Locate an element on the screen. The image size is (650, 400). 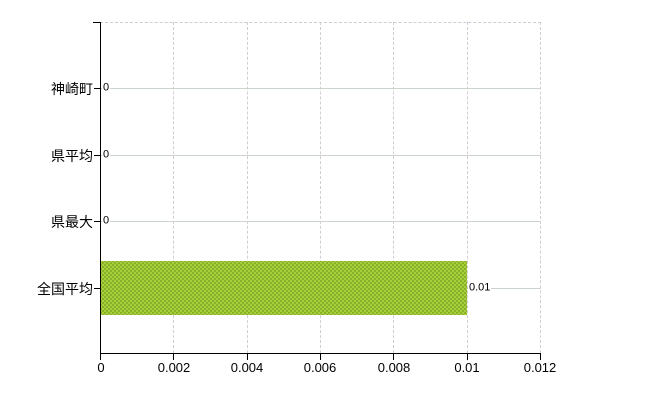
x-tick-label: 0.01 is located at coordinates (467, 367).